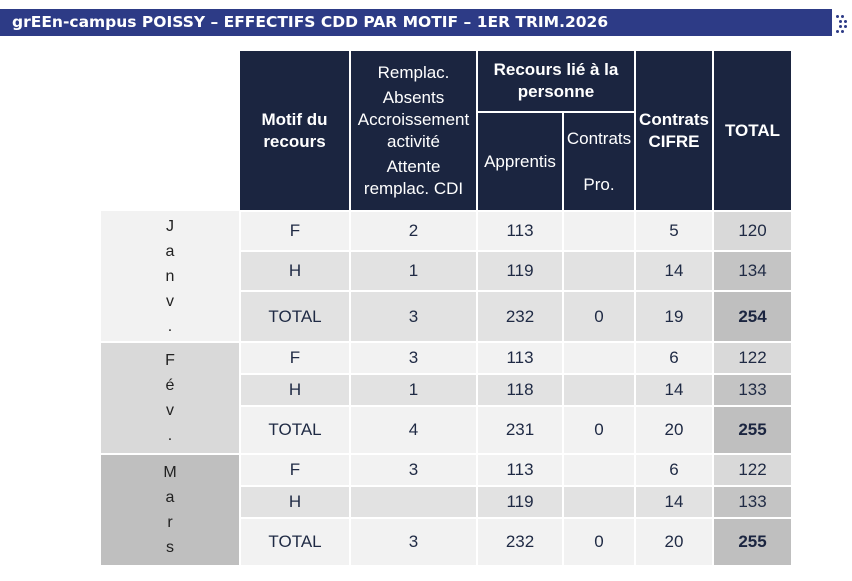  What do you see at coordinates (753, 317) in the screenshot?
I see `cell-total: 254` at bounding box center [753, 317].